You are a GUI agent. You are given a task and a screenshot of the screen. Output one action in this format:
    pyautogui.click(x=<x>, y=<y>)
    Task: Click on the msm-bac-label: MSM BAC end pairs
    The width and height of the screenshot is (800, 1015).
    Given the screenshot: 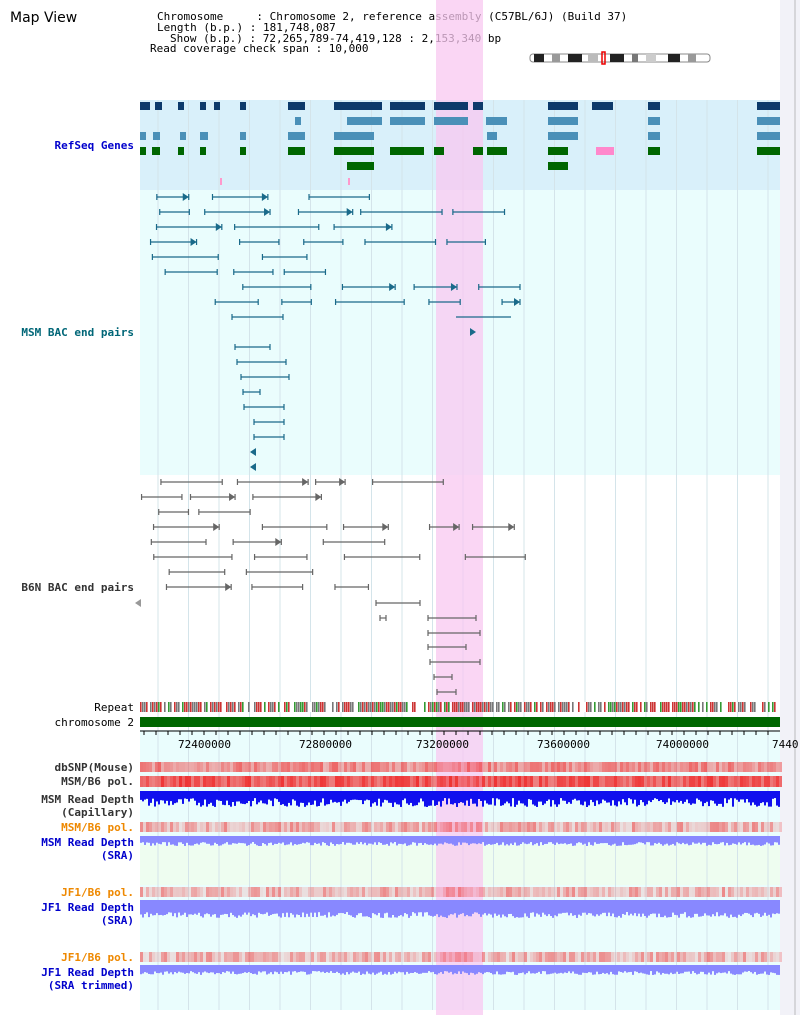 What is the action you would take?
    pyautogui.click(x=77, y=332)
    